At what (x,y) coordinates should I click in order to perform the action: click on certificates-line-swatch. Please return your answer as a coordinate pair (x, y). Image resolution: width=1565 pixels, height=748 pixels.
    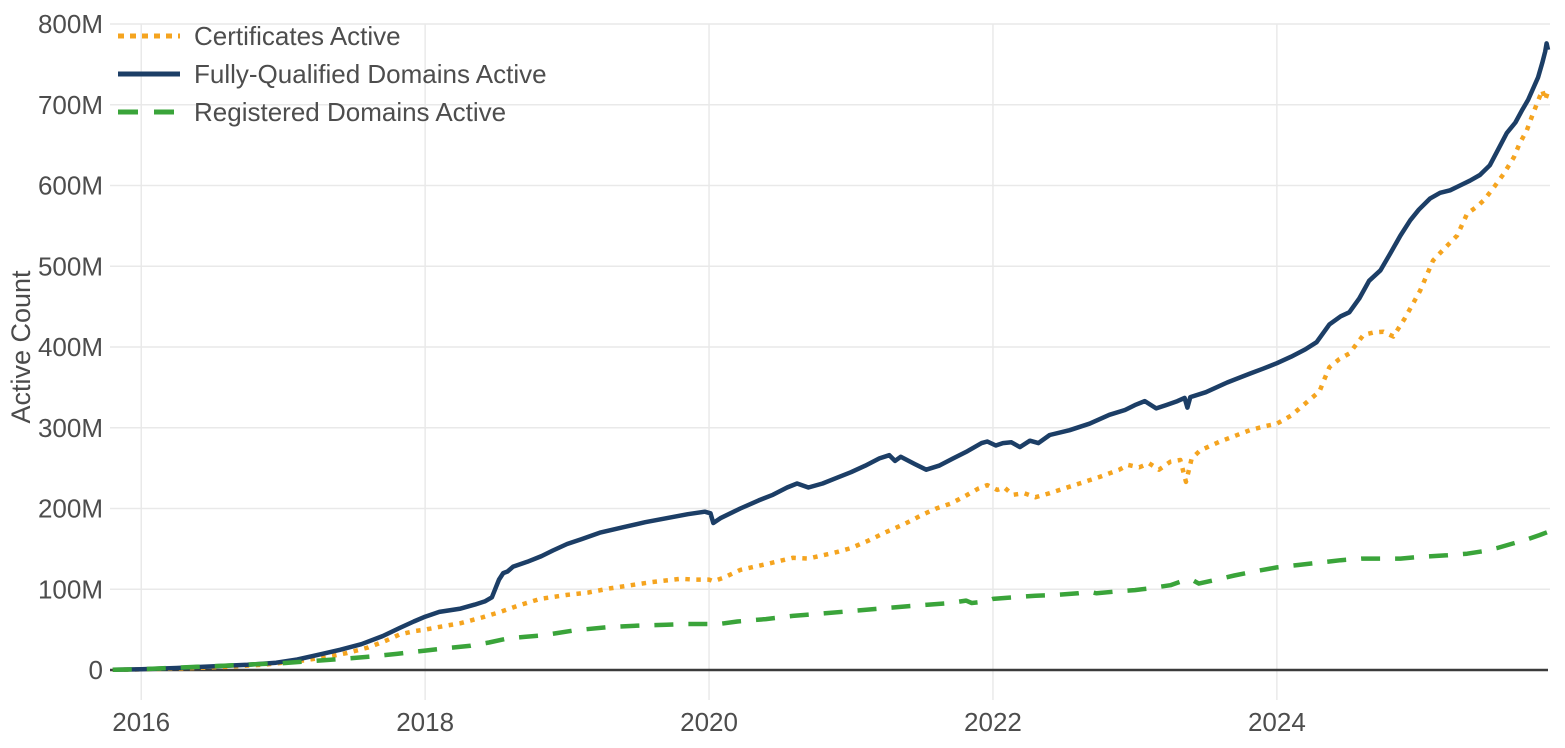
    Looking at the image, I should click on (149, 36).